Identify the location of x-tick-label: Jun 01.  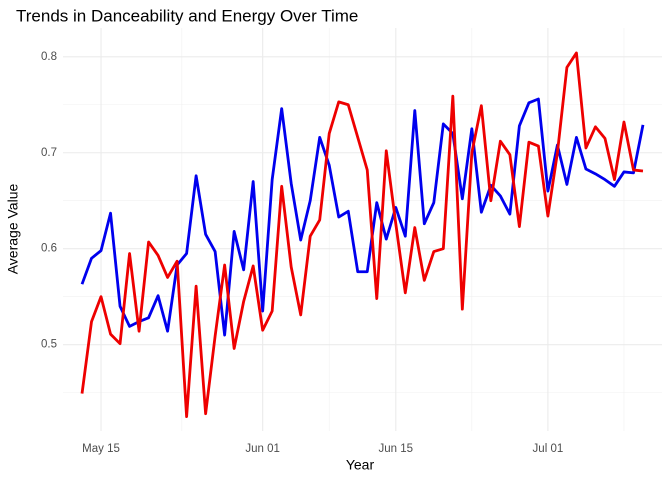
(262, 449).